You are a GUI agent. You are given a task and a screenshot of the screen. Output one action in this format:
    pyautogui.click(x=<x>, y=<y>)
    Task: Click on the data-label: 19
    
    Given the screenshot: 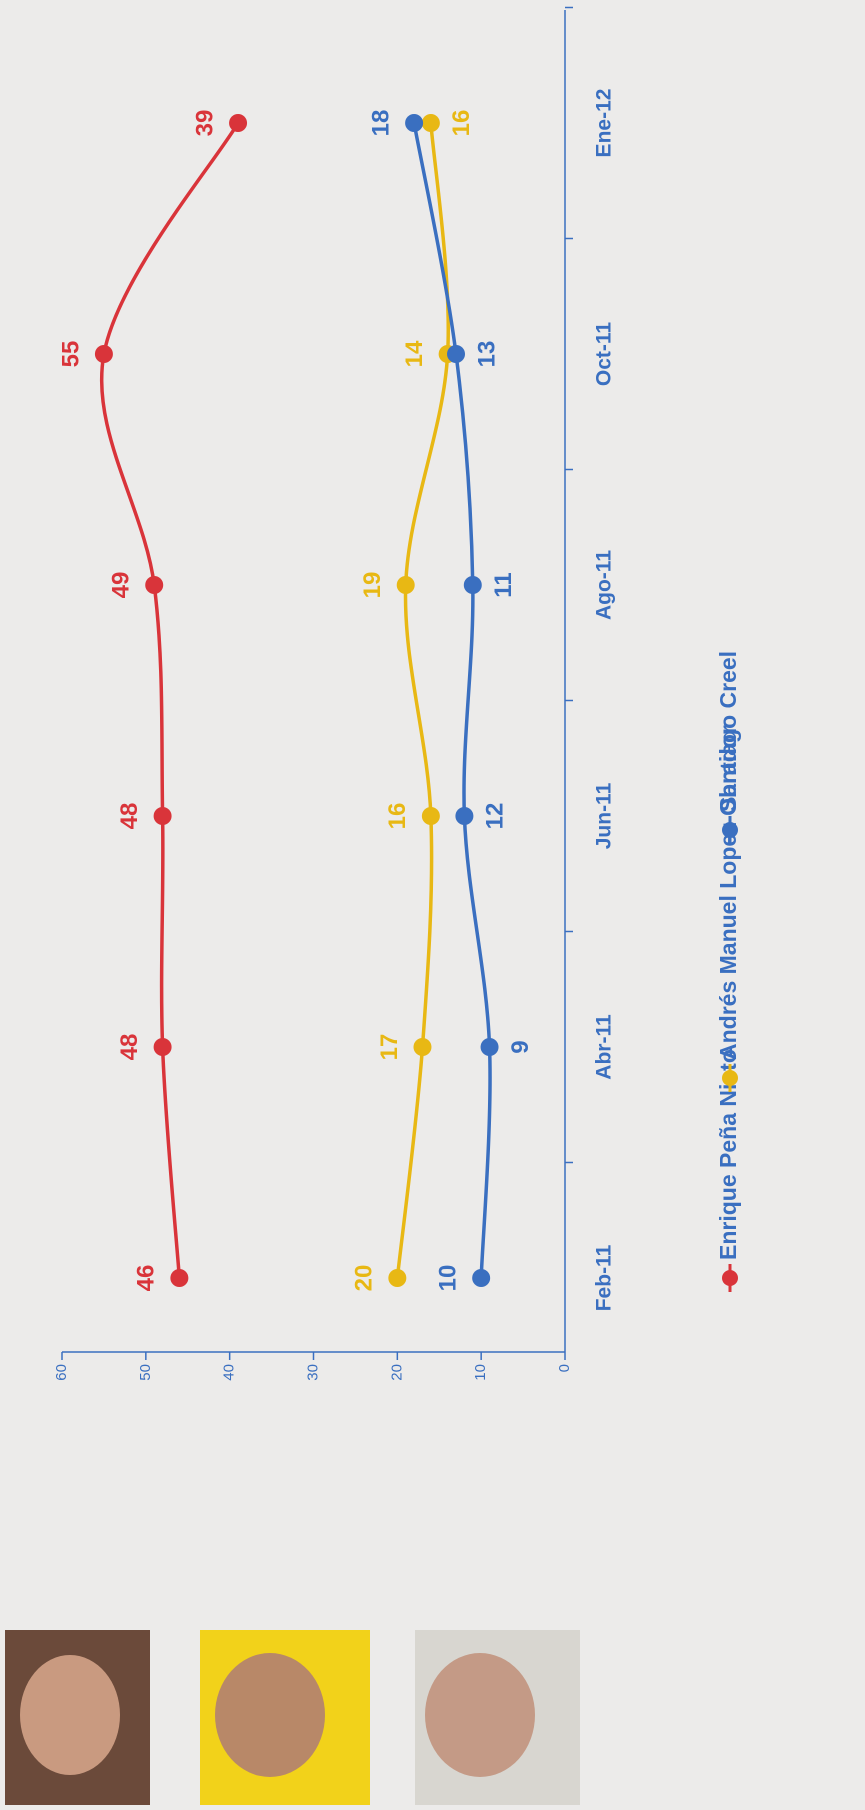 What is the action you would take?
    pyautogui.click(x=372, y=585)
    